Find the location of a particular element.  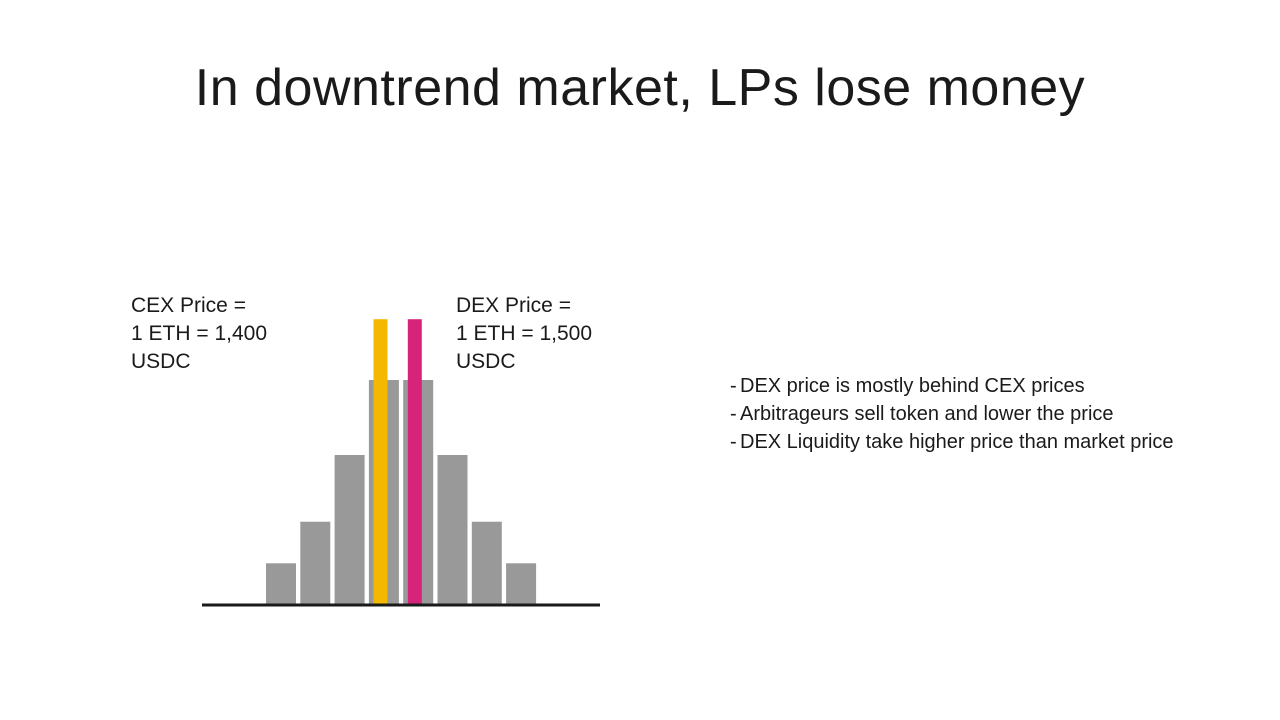

dex-price-label: DEX Price = 1 ETH = 1,500 USDC is located at coordinates (524, 334).